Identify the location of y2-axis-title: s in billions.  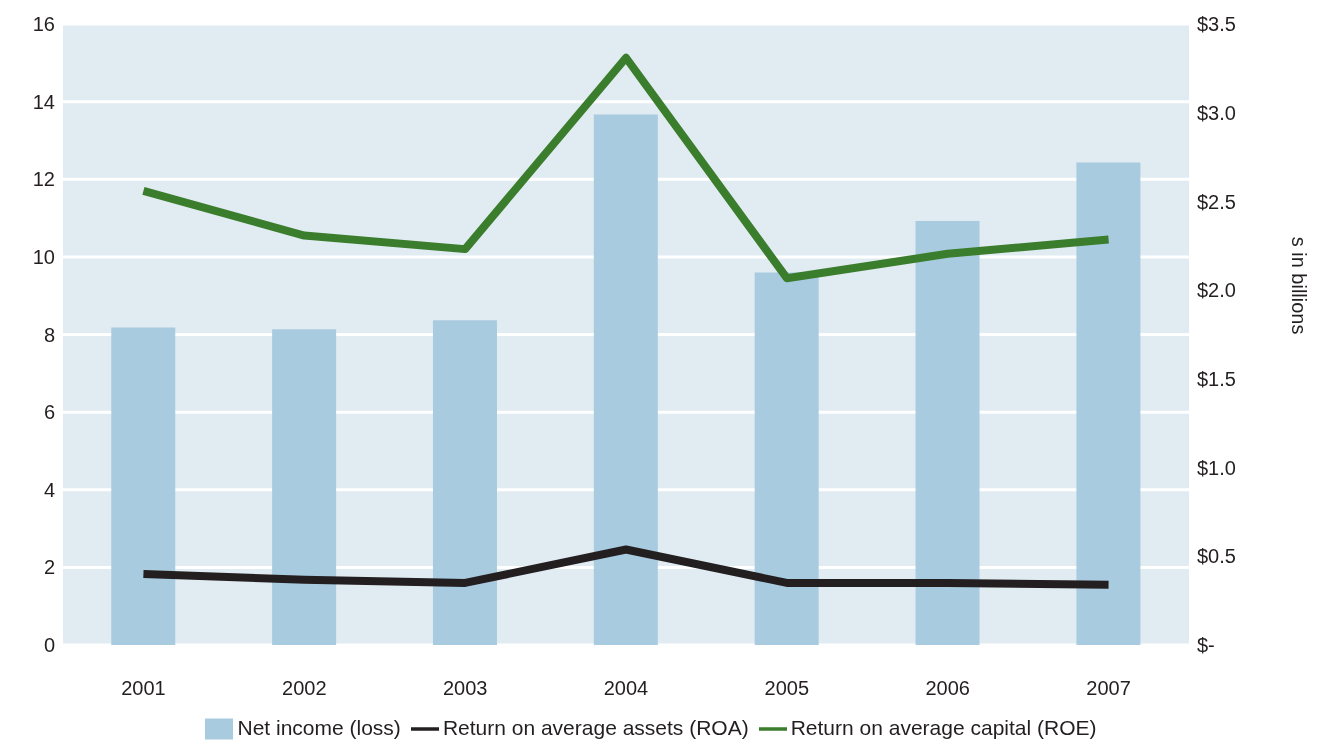
(1298, 285).